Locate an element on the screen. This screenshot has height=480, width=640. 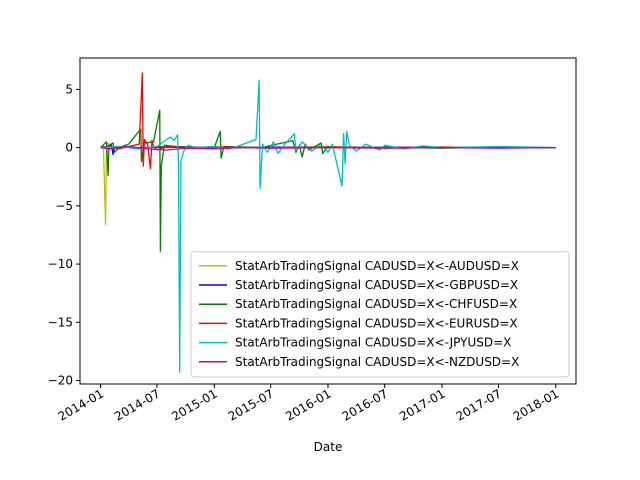
y-tick-label: −20 is located at coordinates (60, 381).